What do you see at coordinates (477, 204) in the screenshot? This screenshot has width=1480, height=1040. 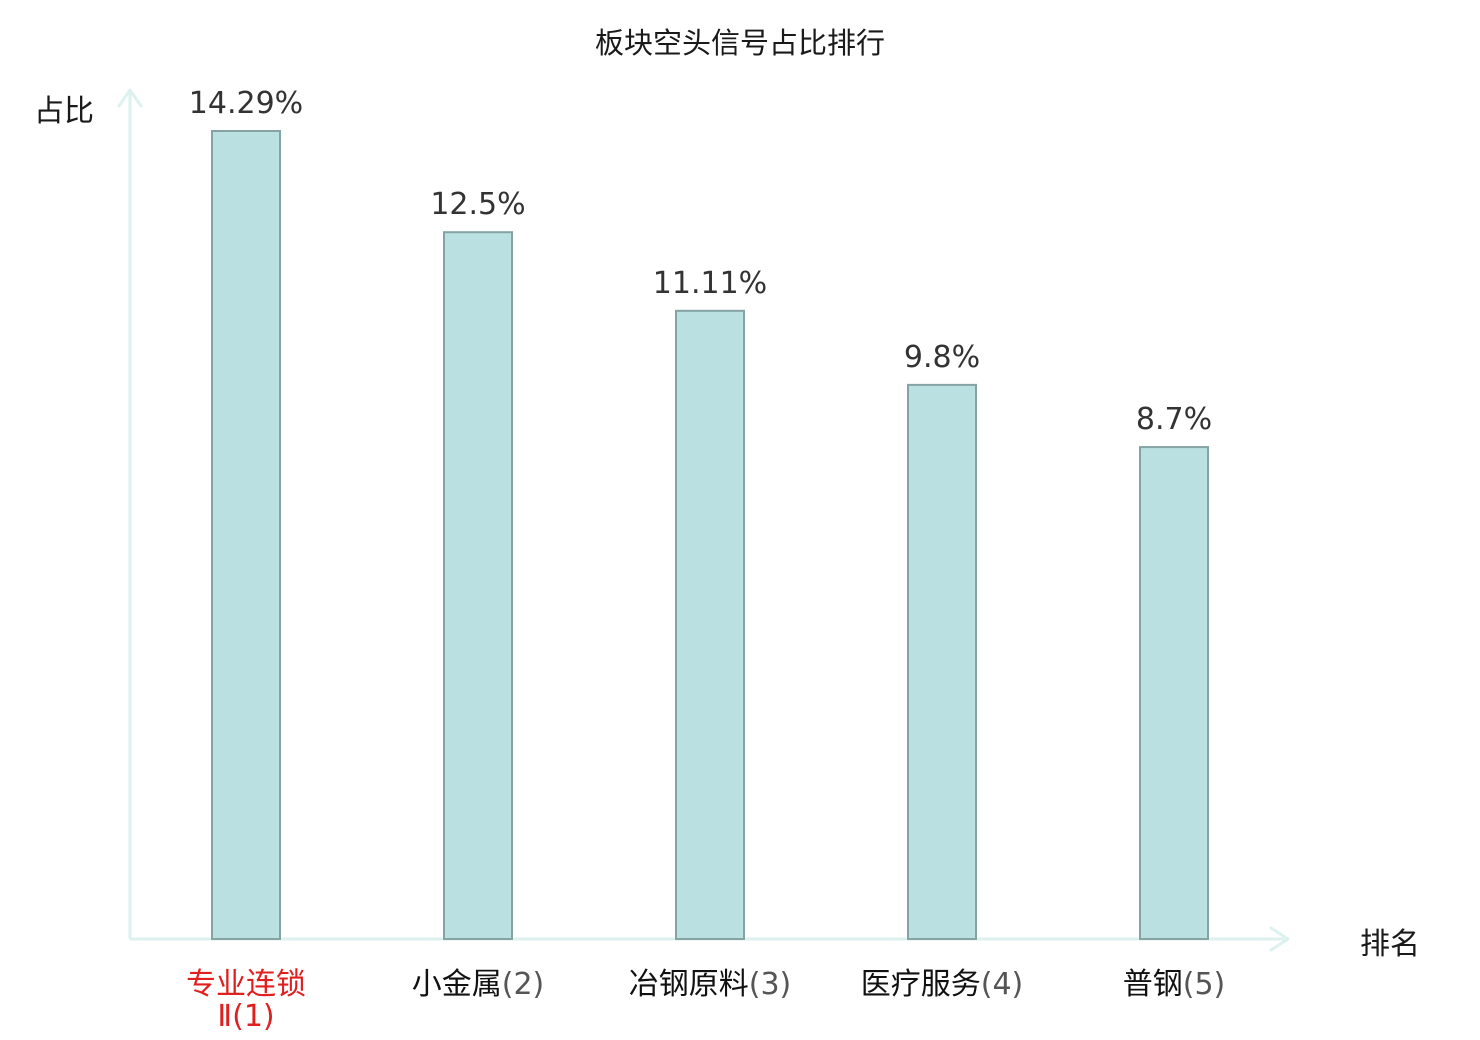 I see `value-label: 12.5%` at bounding box center [477, 204].